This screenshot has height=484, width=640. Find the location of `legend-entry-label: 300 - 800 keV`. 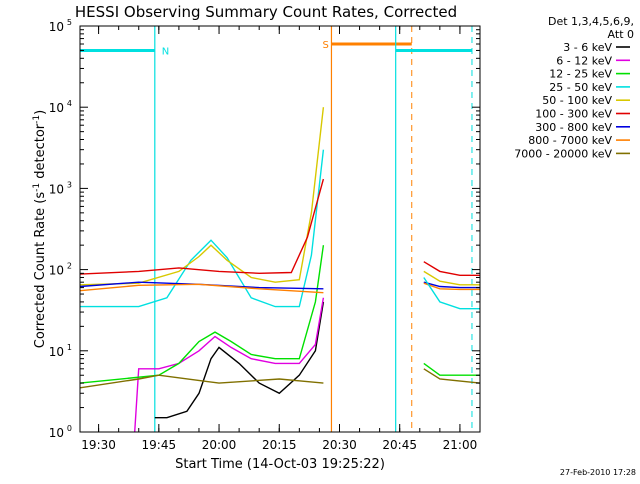

legend-entry-label: 300 - 800 keV is located at coordinates (573, 127).